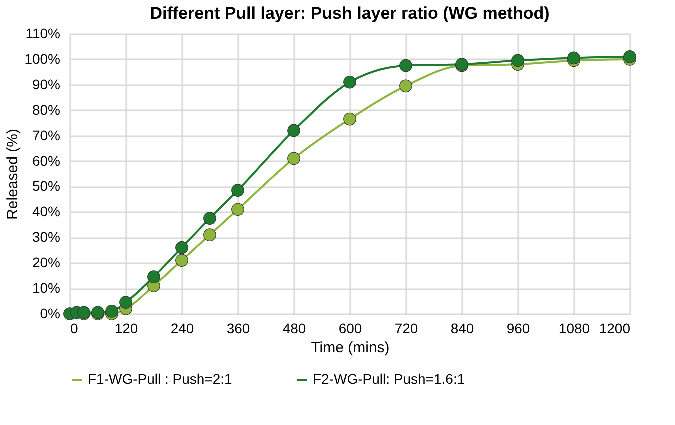  I want to click on x-tick-label: 480, so click(294, 328).